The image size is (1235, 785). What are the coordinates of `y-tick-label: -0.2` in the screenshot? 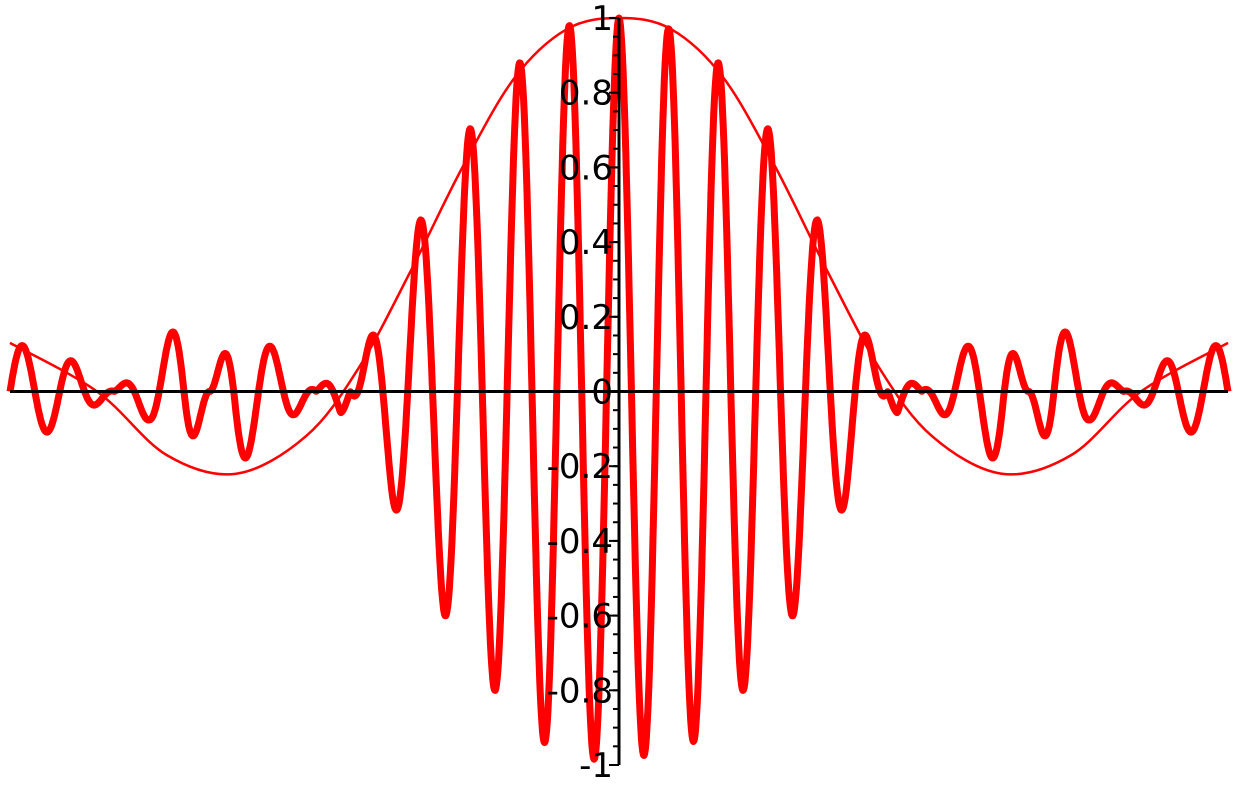 It's located at (580, 467).